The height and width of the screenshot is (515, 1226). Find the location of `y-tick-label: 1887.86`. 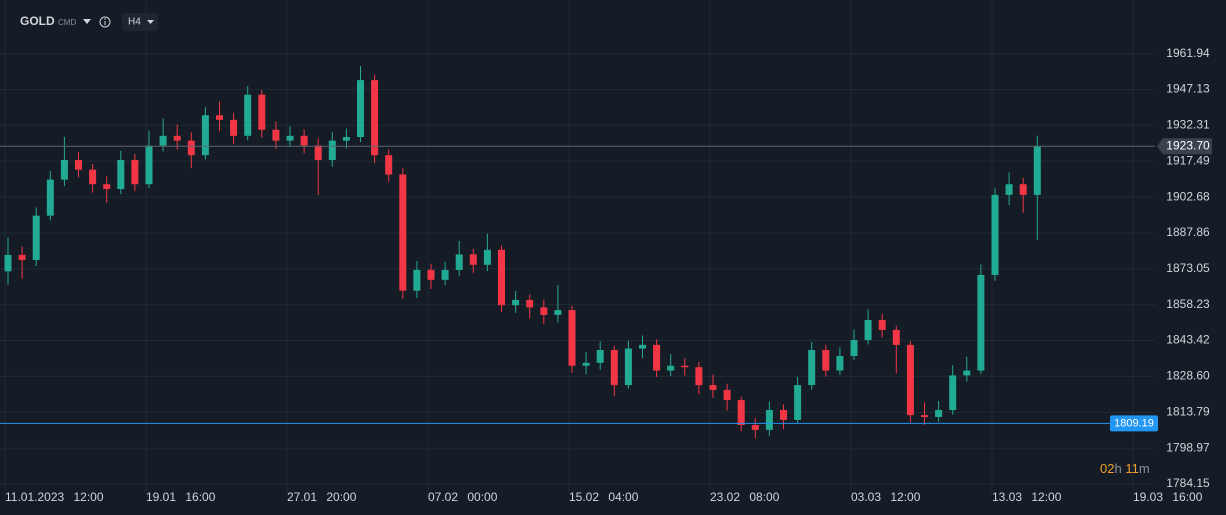

y-tick-label: 1887.86 is located at coordinates (1188, 232).